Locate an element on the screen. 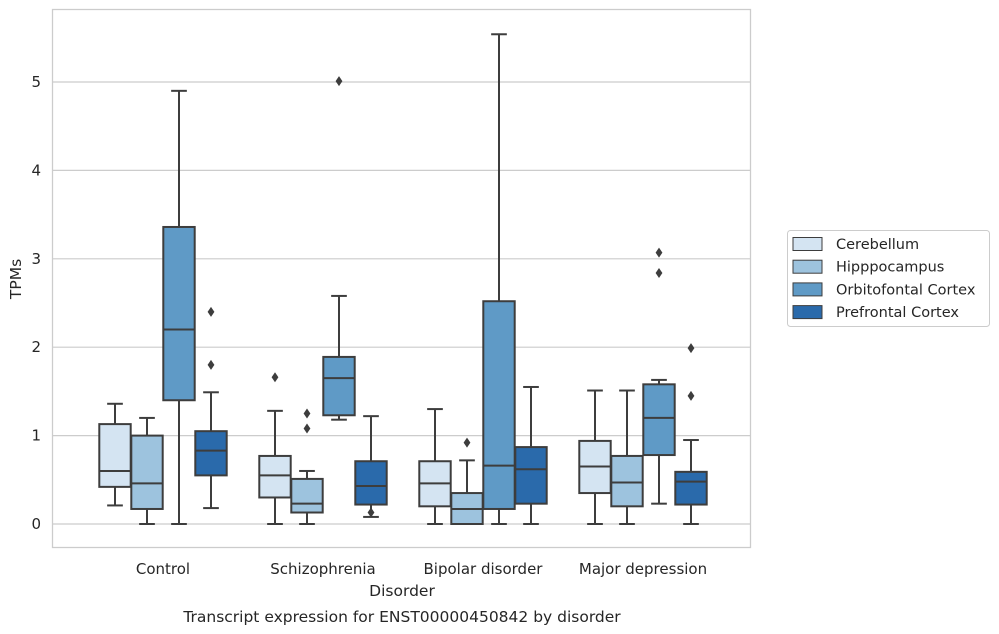 Image resolution: width=999 pixels, height=634 pixels. x-axis-label: Disorder is located at coordinates (402, 591).